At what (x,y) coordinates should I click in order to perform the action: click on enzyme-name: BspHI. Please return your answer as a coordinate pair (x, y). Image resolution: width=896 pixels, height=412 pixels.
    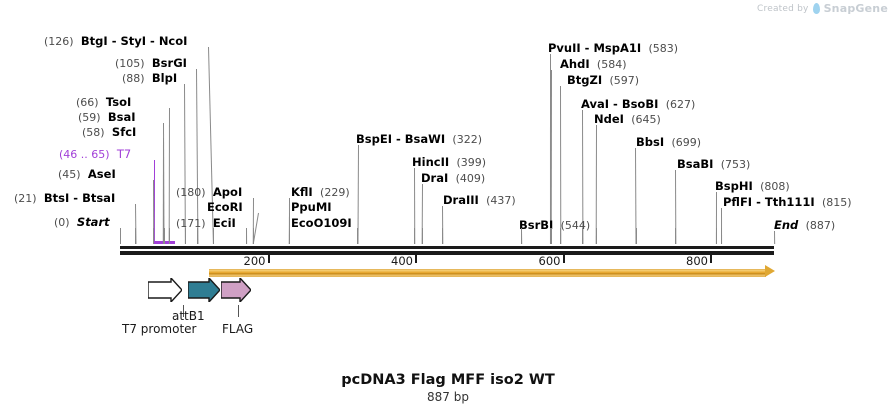
    Looking at the image, I should click on (734, 186).